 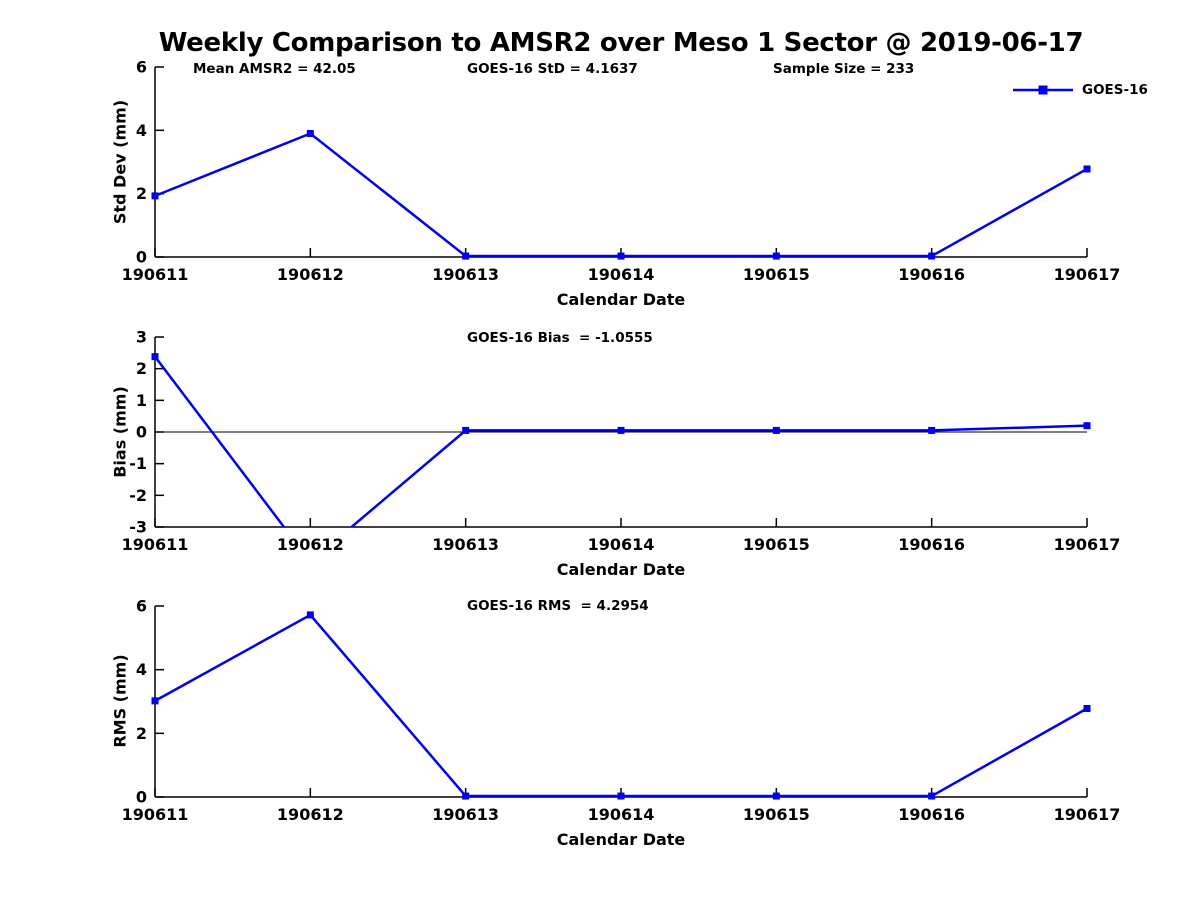 I want to click on annotation-goes16-std: GOES-16 StD = 4.1637, so click(x=552, y=69).